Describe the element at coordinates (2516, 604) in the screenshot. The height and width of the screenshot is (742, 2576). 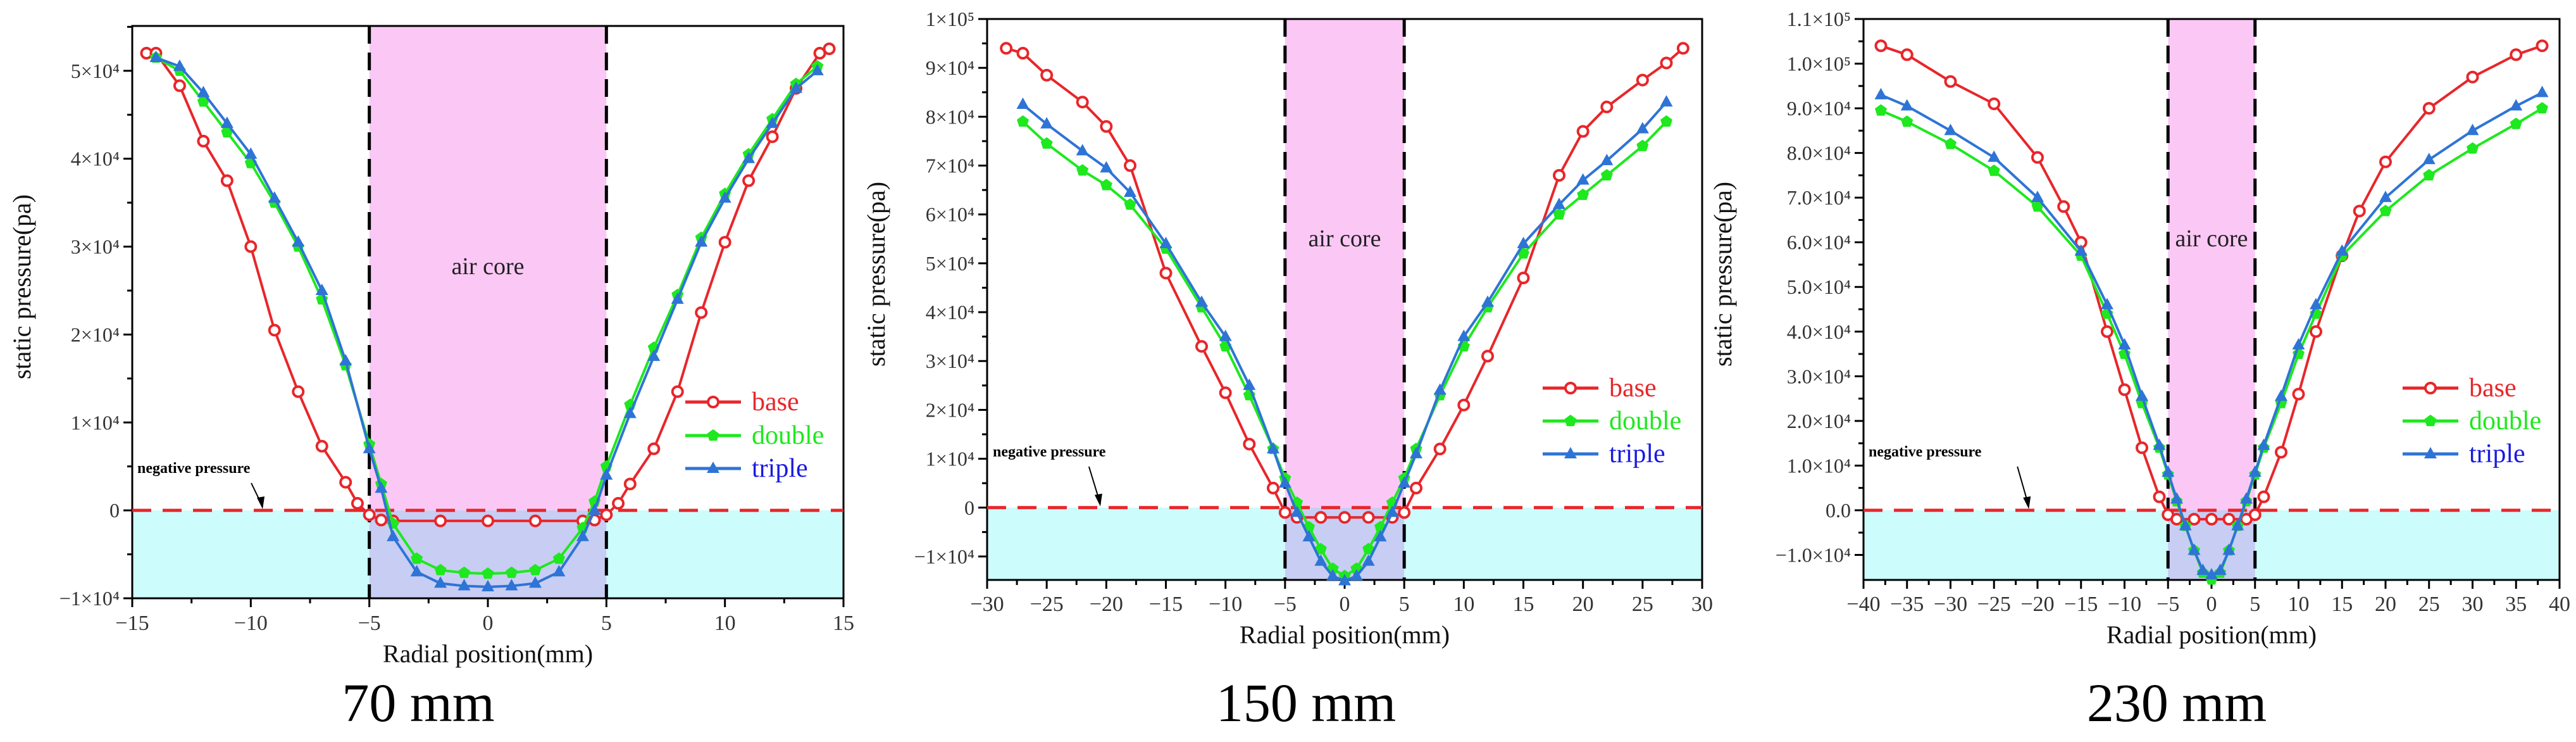
I see `x-tick-label: 35` at that location.